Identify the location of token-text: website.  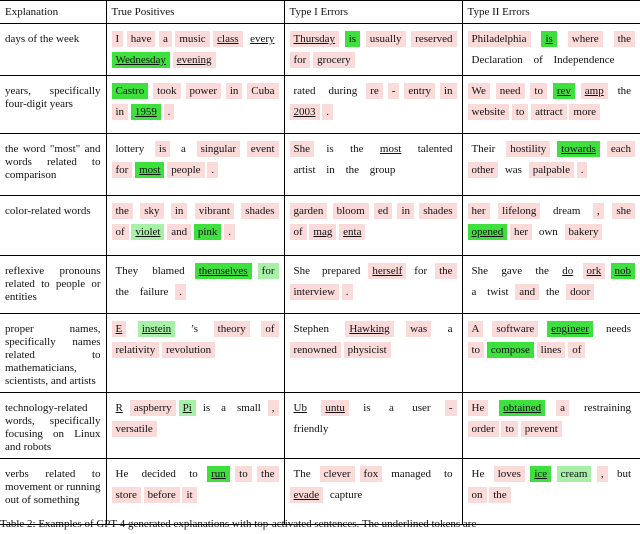
(488, 112).